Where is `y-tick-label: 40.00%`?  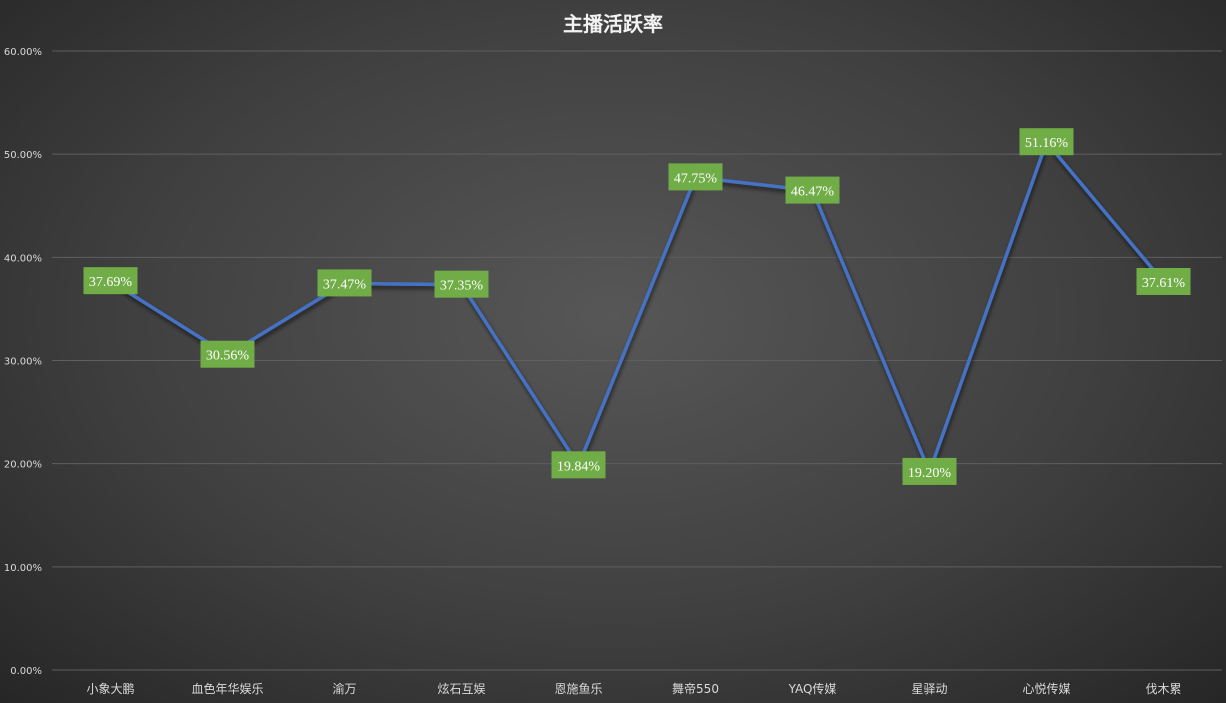
y-tick-label: 40.00% is located at coordinates (23, 258).